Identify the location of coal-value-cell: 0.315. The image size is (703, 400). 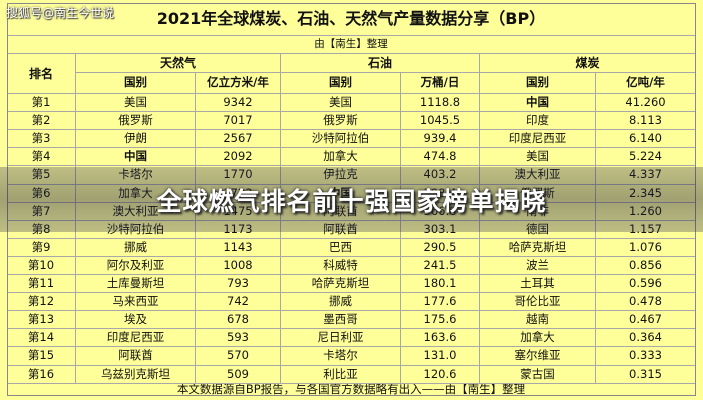
(646, 375).